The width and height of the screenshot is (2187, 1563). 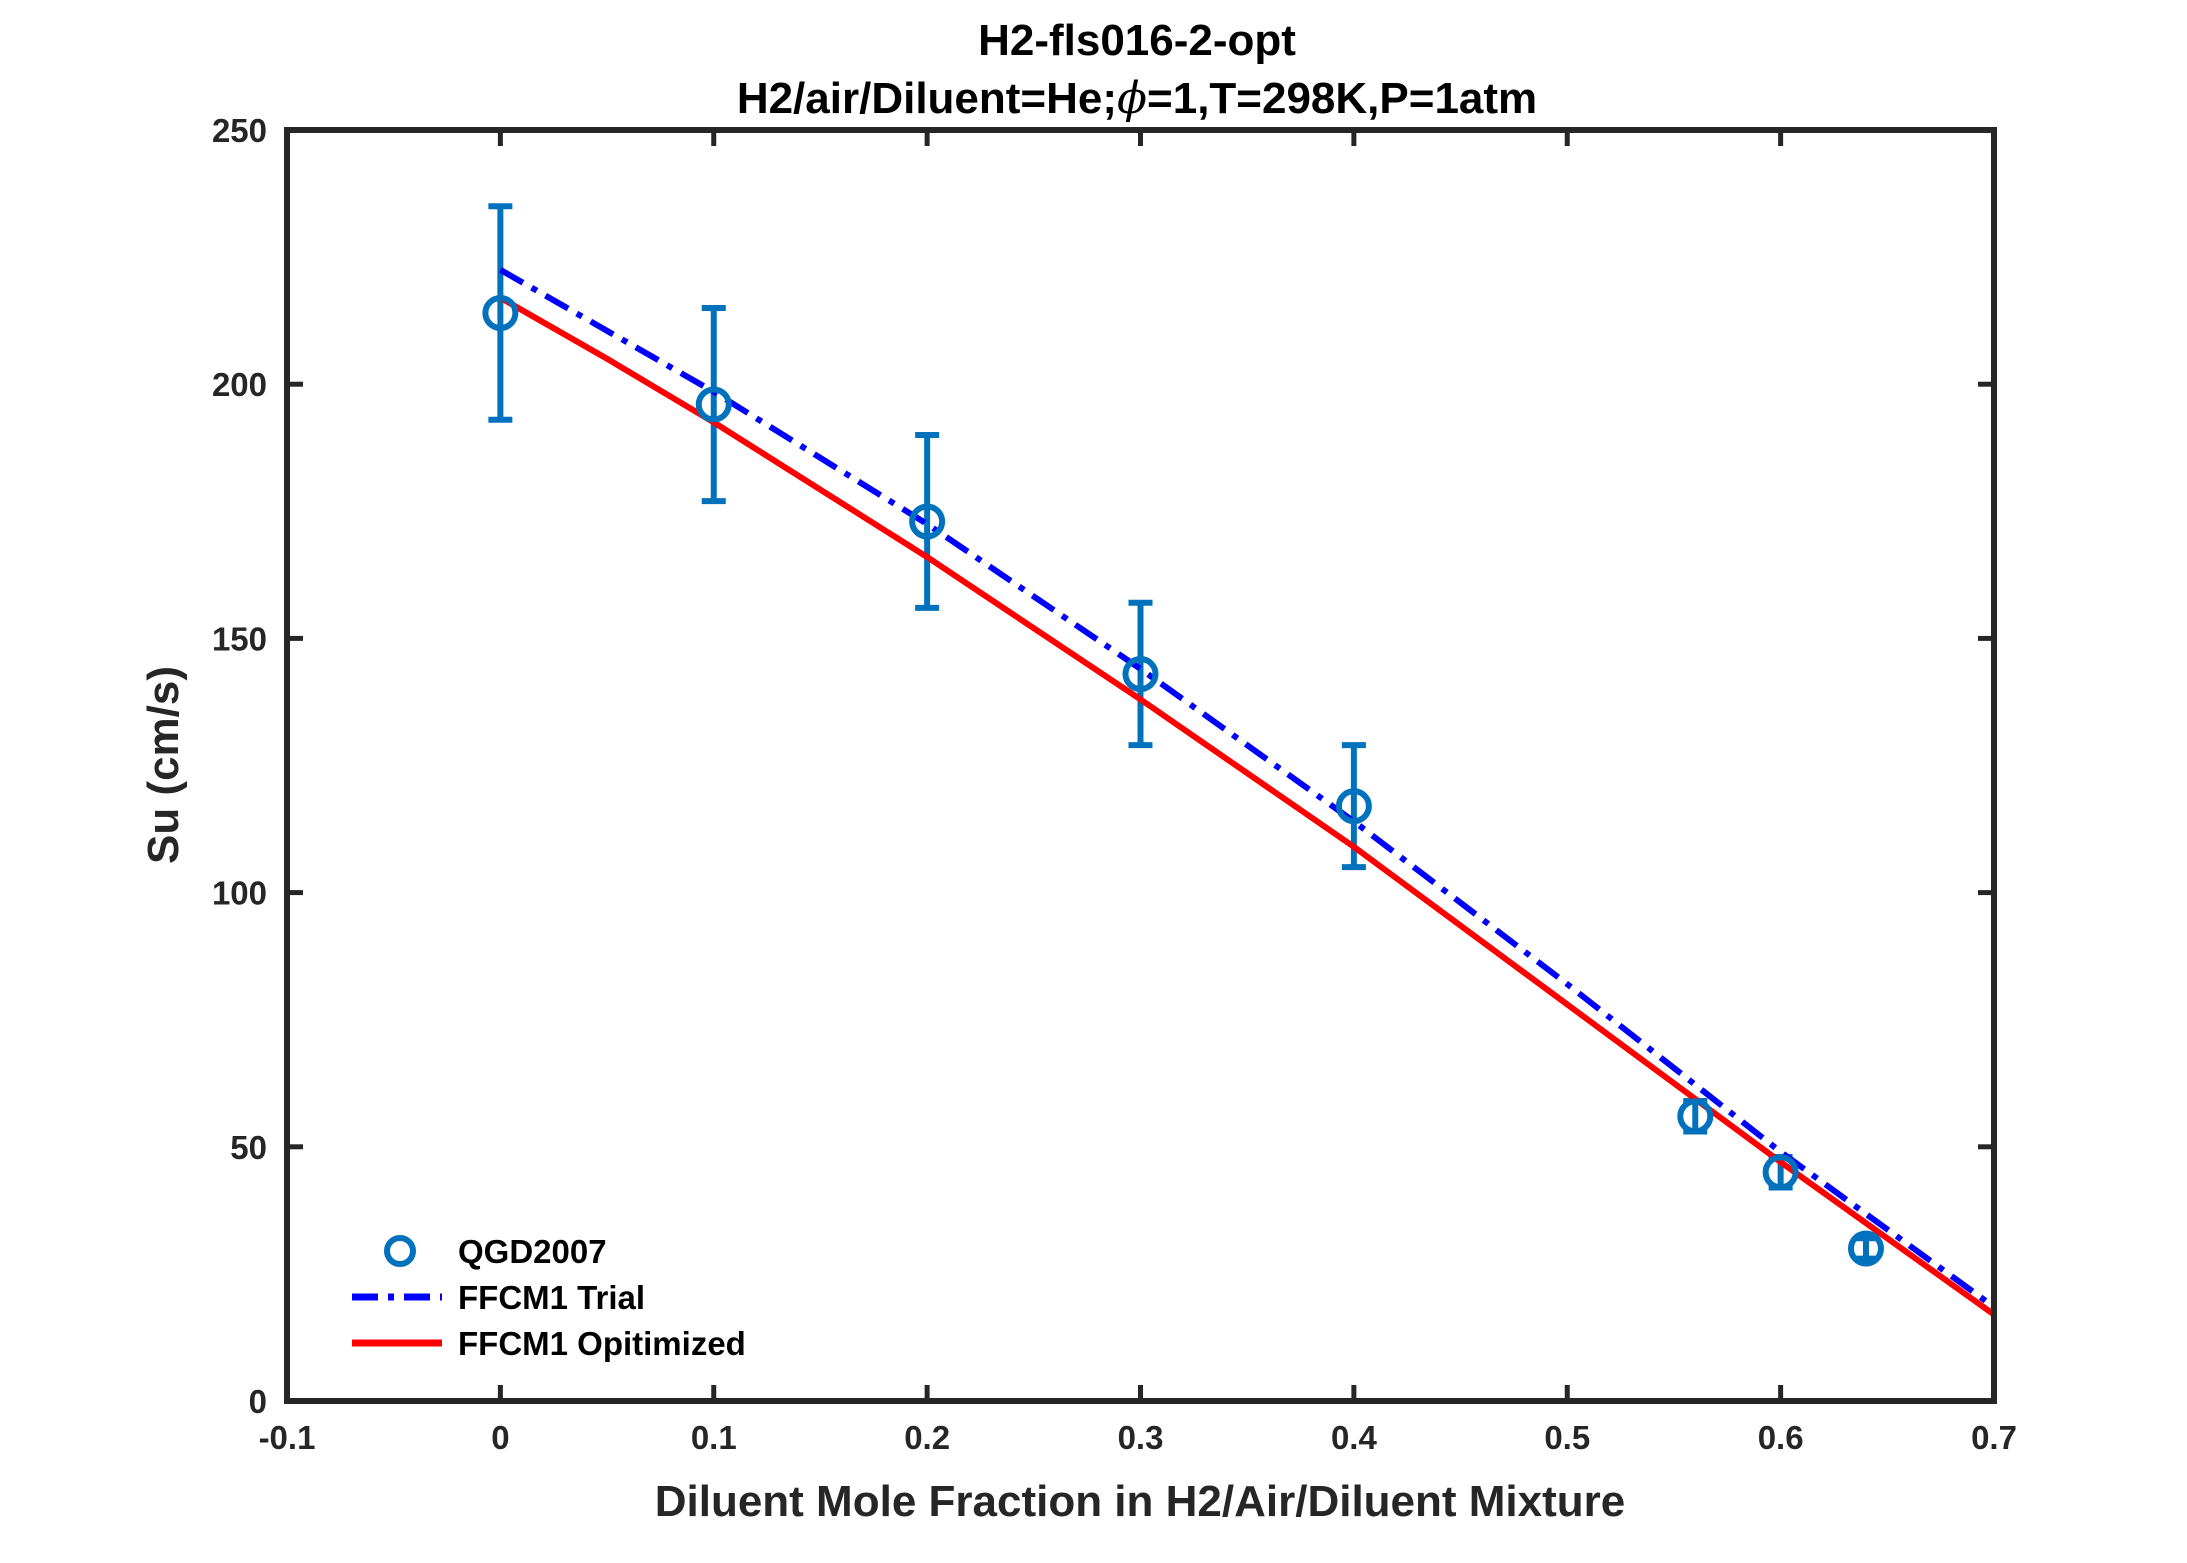 What do you see at coordinates (1342, 98) in the screenshot?
I see `subtitle-suffix: =1,T=298K,P=1atm` at bounding box center [1342, 98].